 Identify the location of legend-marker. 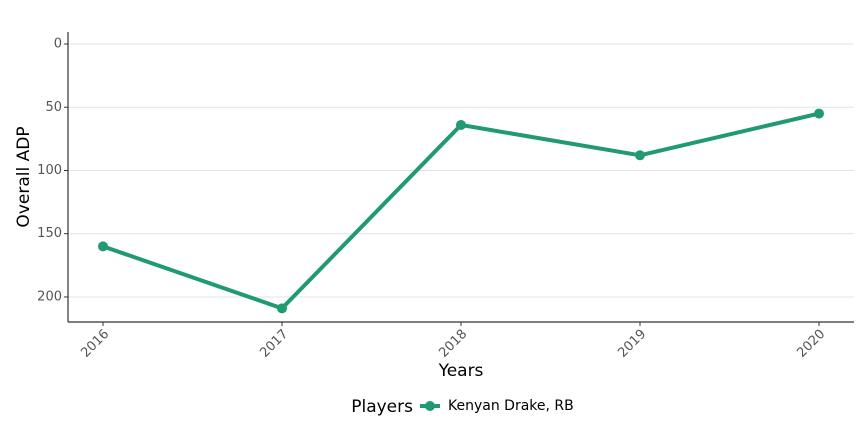
(430, 406).